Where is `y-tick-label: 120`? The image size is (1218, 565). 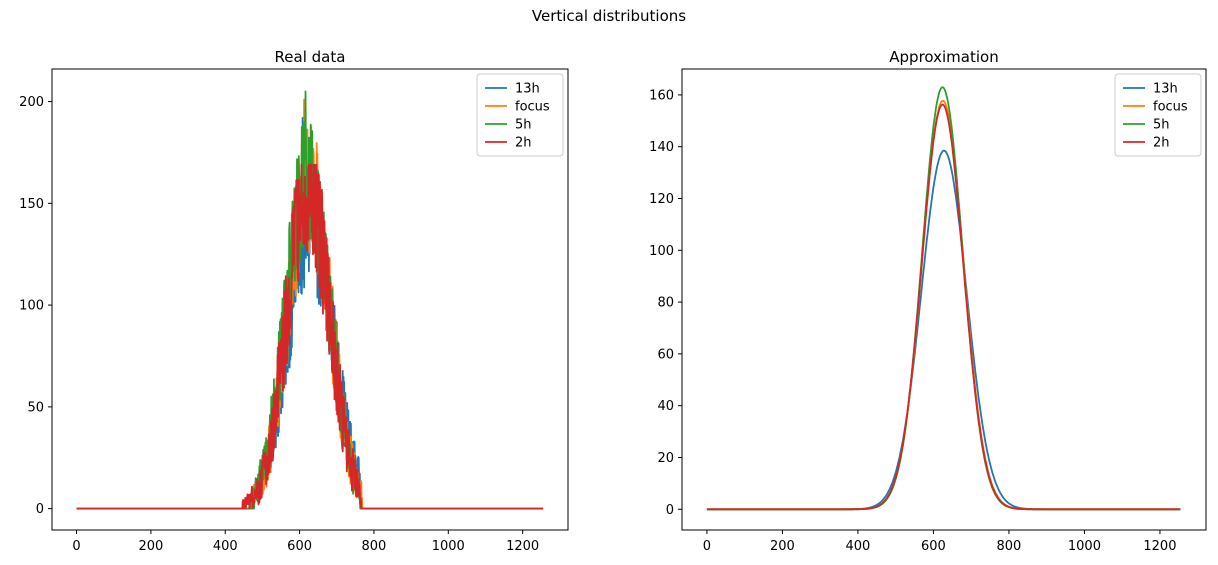
y-tick-label: 120 is located at coordinates (661, 199).